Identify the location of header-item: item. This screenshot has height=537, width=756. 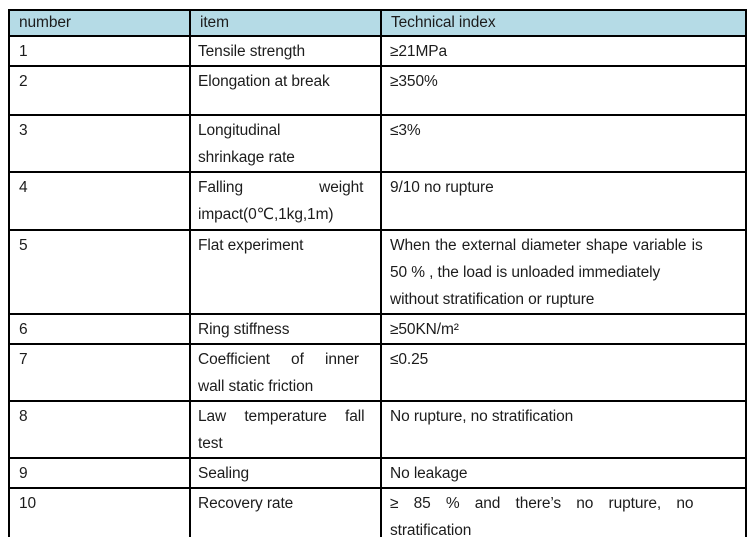
(285, 23).